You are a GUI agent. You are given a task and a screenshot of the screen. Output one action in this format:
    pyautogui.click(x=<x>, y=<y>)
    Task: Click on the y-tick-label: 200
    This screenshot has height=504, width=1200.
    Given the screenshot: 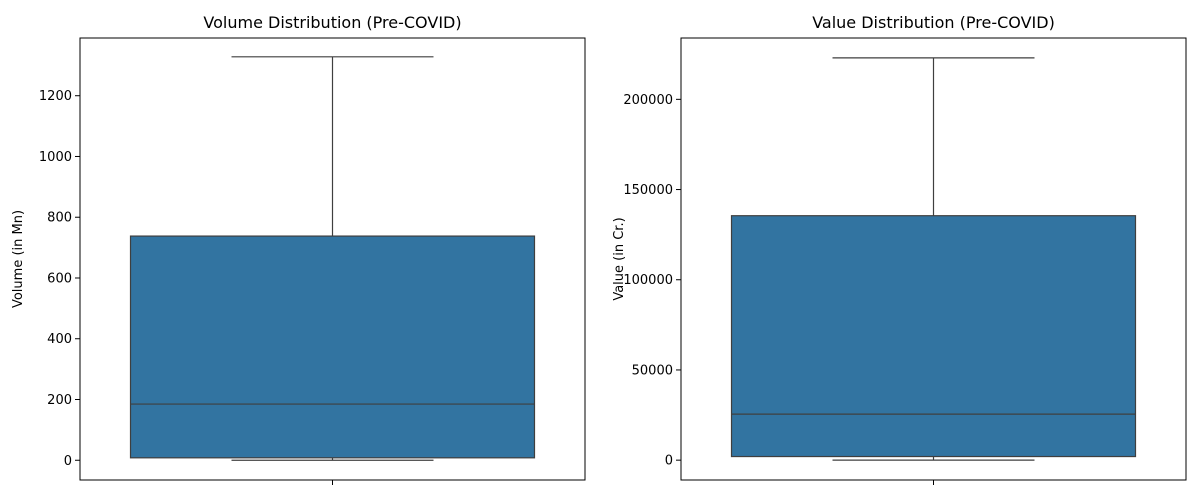 What is the action you would take?
    pyautogui.click(x=59, y=400)
    